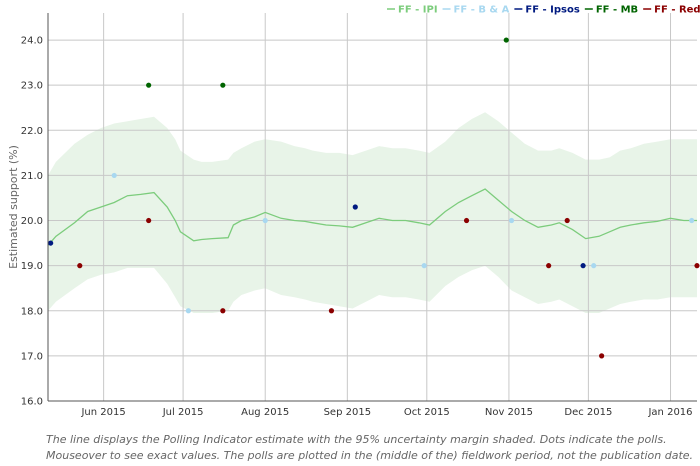  I want to click on x-tick-label: Dec 2015, so click(588, 412).